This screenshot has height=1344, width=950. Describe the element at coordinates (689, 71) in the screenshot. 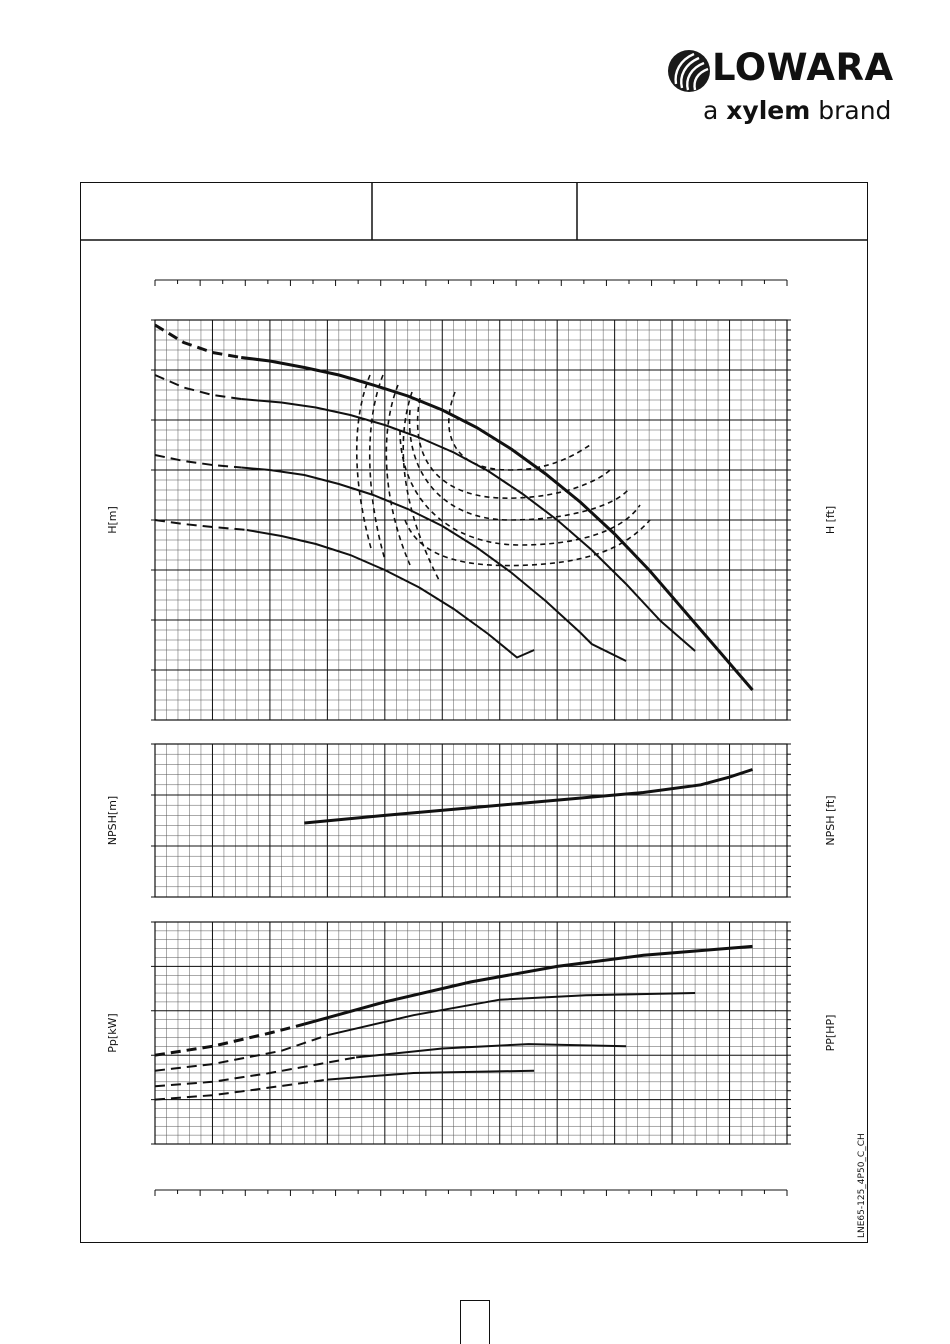

I see `lowara-swirl-icon` at that location.